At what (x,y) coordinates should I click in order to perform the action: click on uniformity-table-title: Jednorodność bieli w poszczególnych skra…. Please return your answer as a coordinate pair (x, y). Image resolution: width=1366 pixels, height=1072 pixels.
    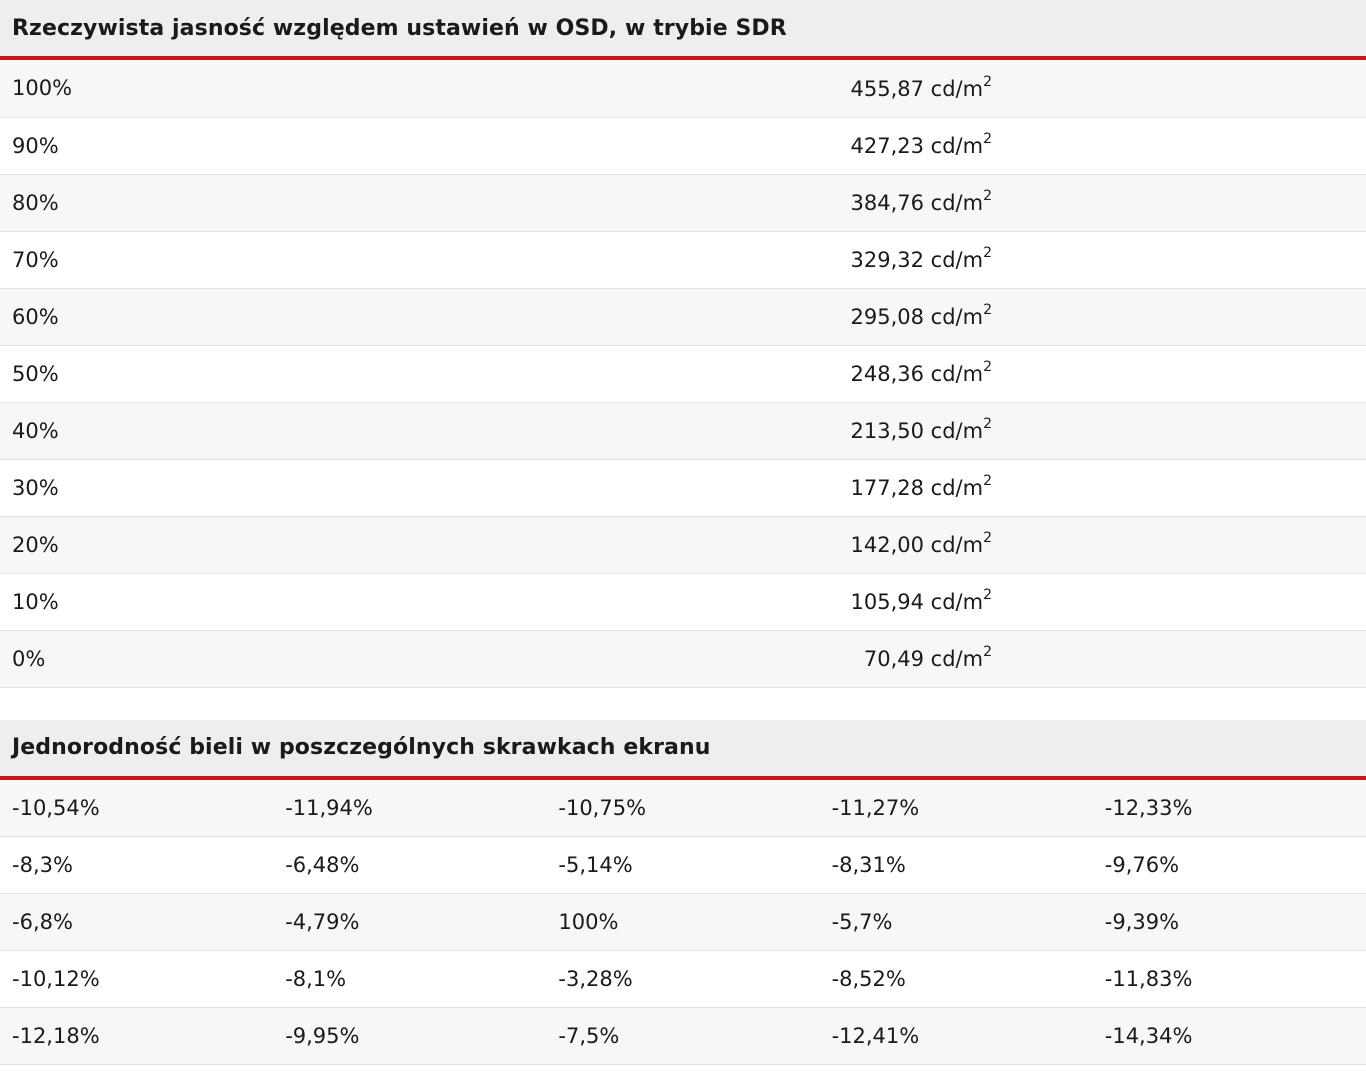
    Looking at the image, I should click on (683, 749).